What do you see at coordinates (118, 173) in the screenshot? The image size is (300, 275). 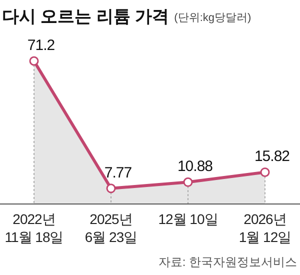 I see `data-label: 7.77` at bounding box center [118, 173].